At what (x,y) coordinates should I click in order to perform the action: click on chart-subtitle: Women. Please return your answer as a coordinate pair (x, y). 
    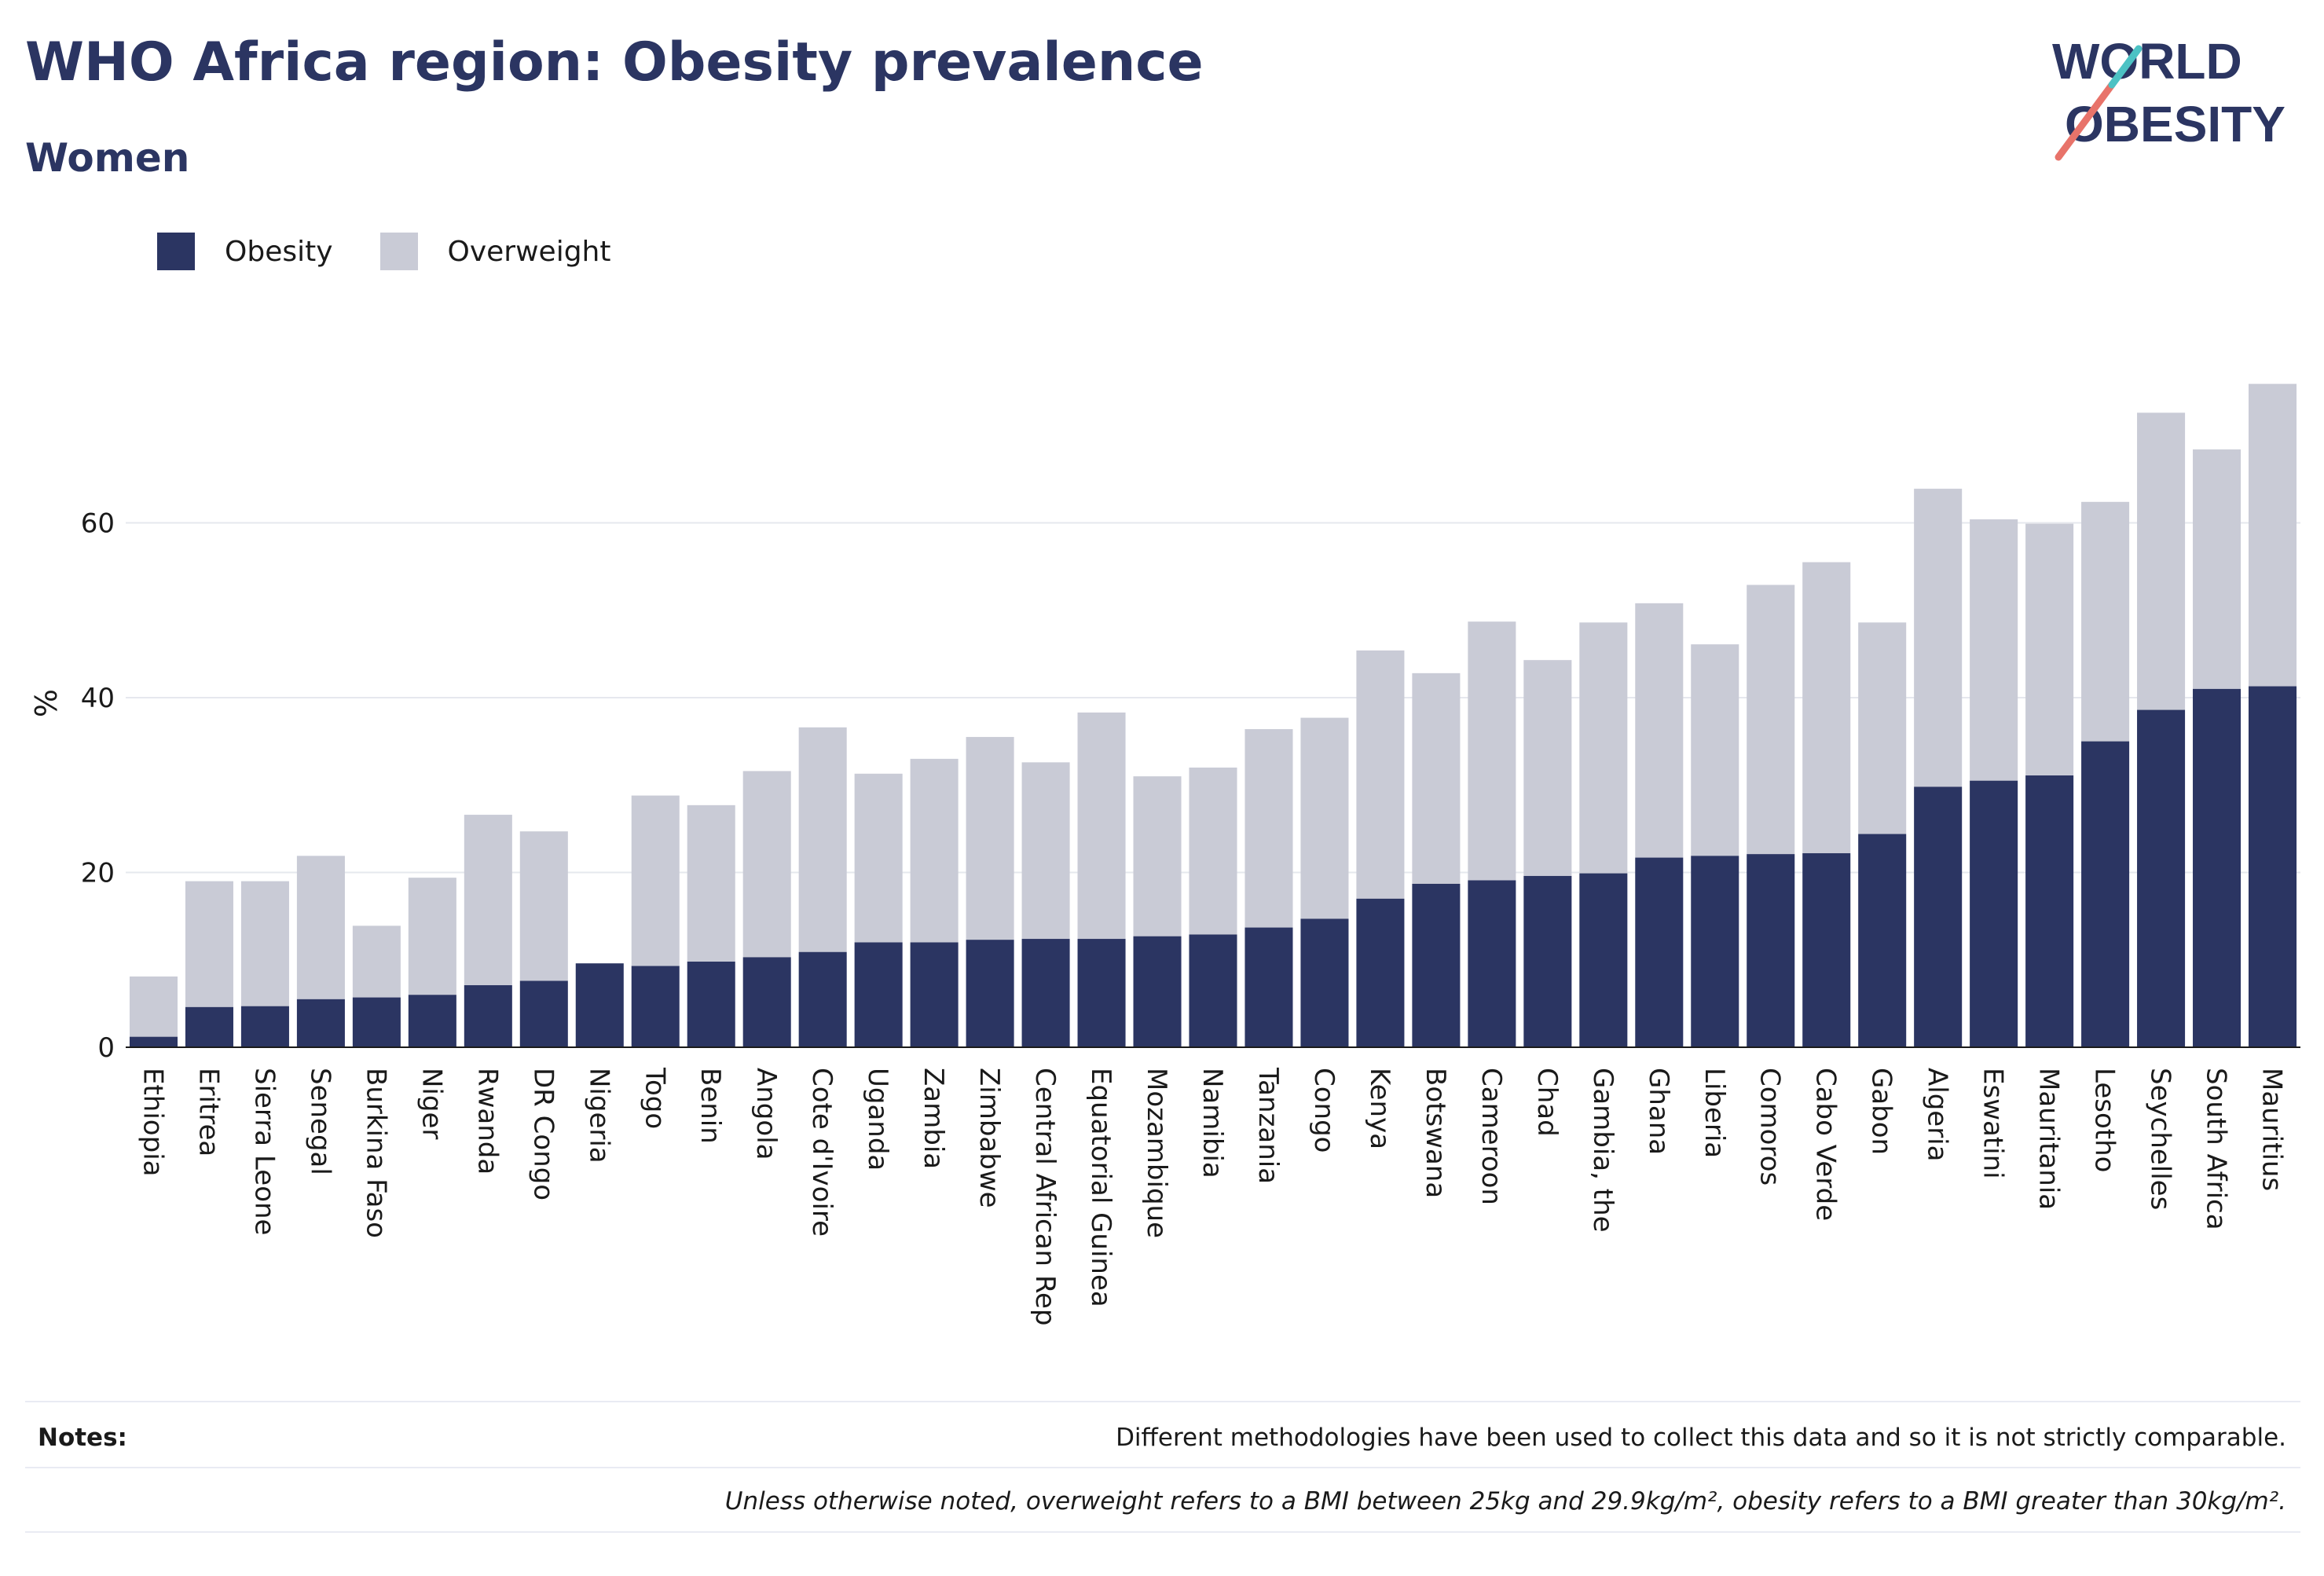
    Looking at the image, I should click on (107, 158).